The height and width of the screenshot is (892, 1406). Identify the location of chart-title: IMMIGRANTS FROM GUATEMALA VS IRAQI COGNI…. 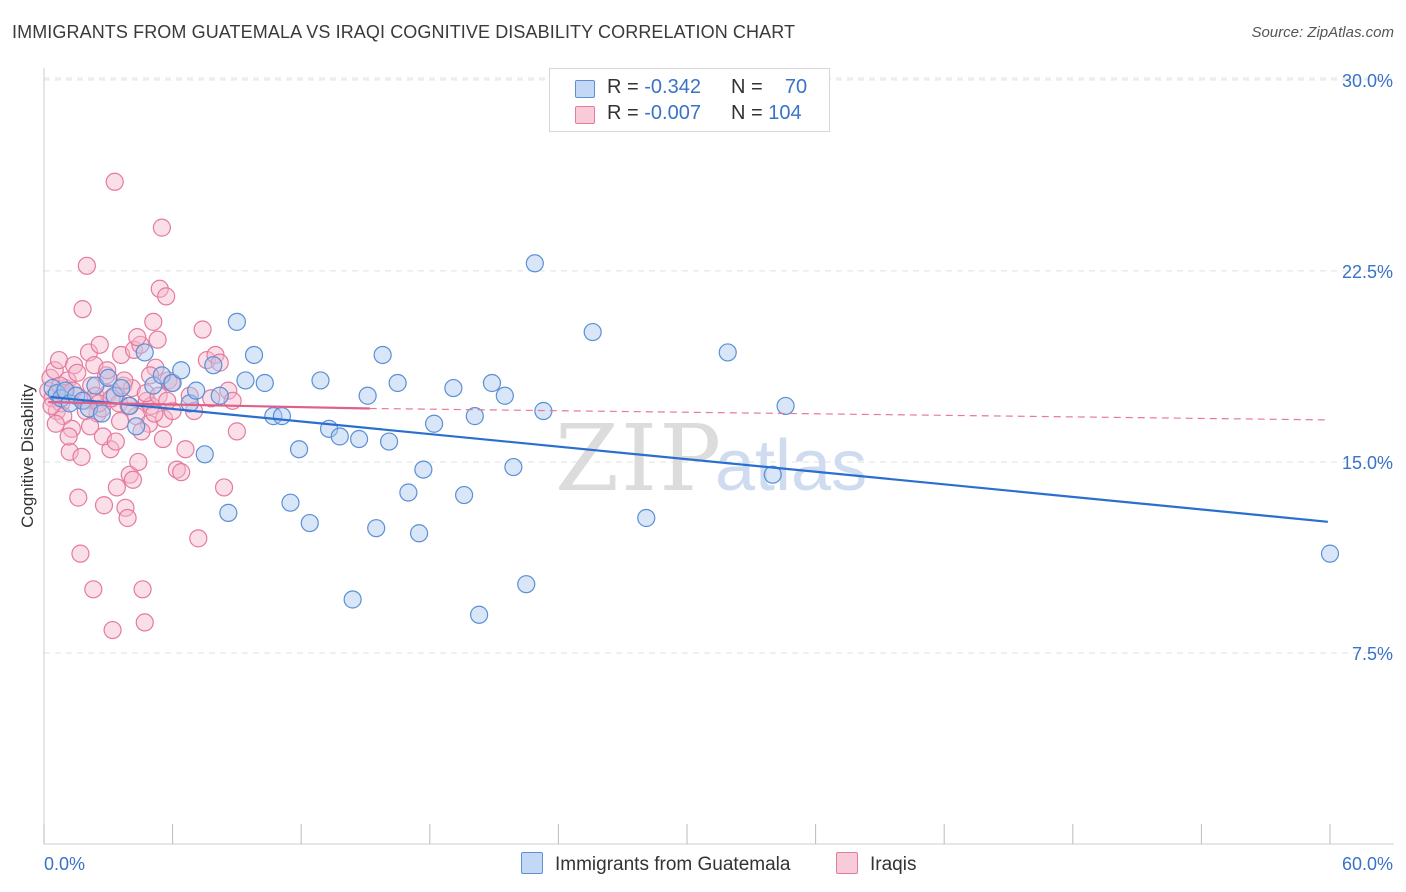
(404, 32).